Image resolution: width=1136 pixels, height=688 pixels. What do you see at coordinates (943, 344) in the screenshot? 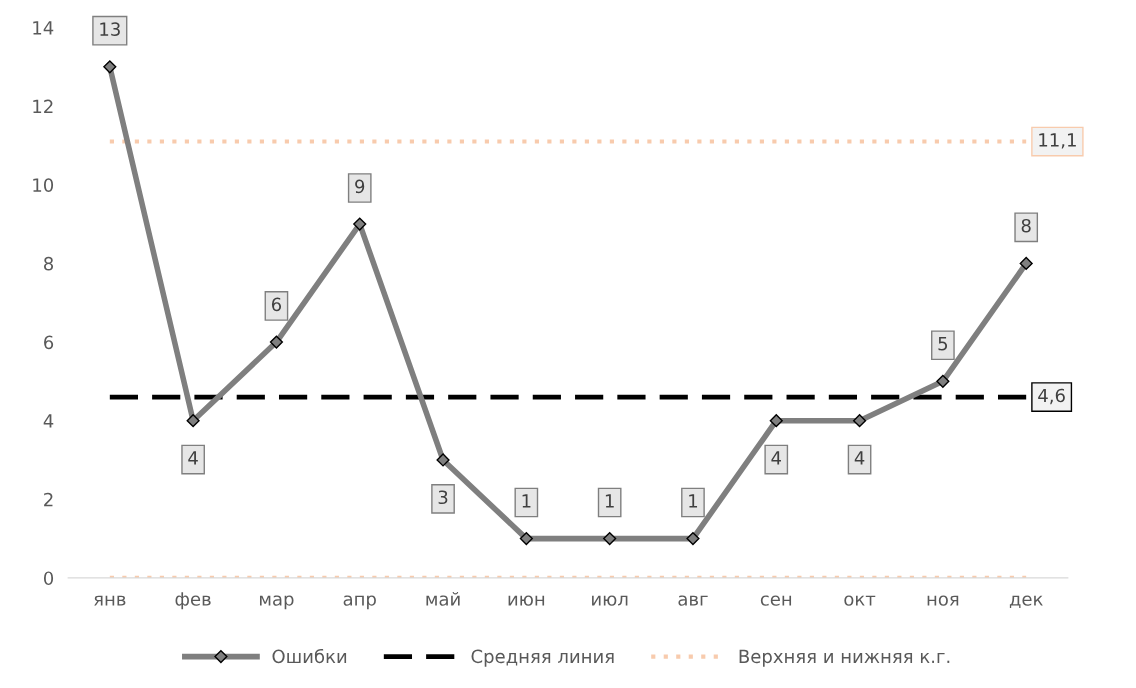
I see `data-label: 5` at bounding box center [943, 344].